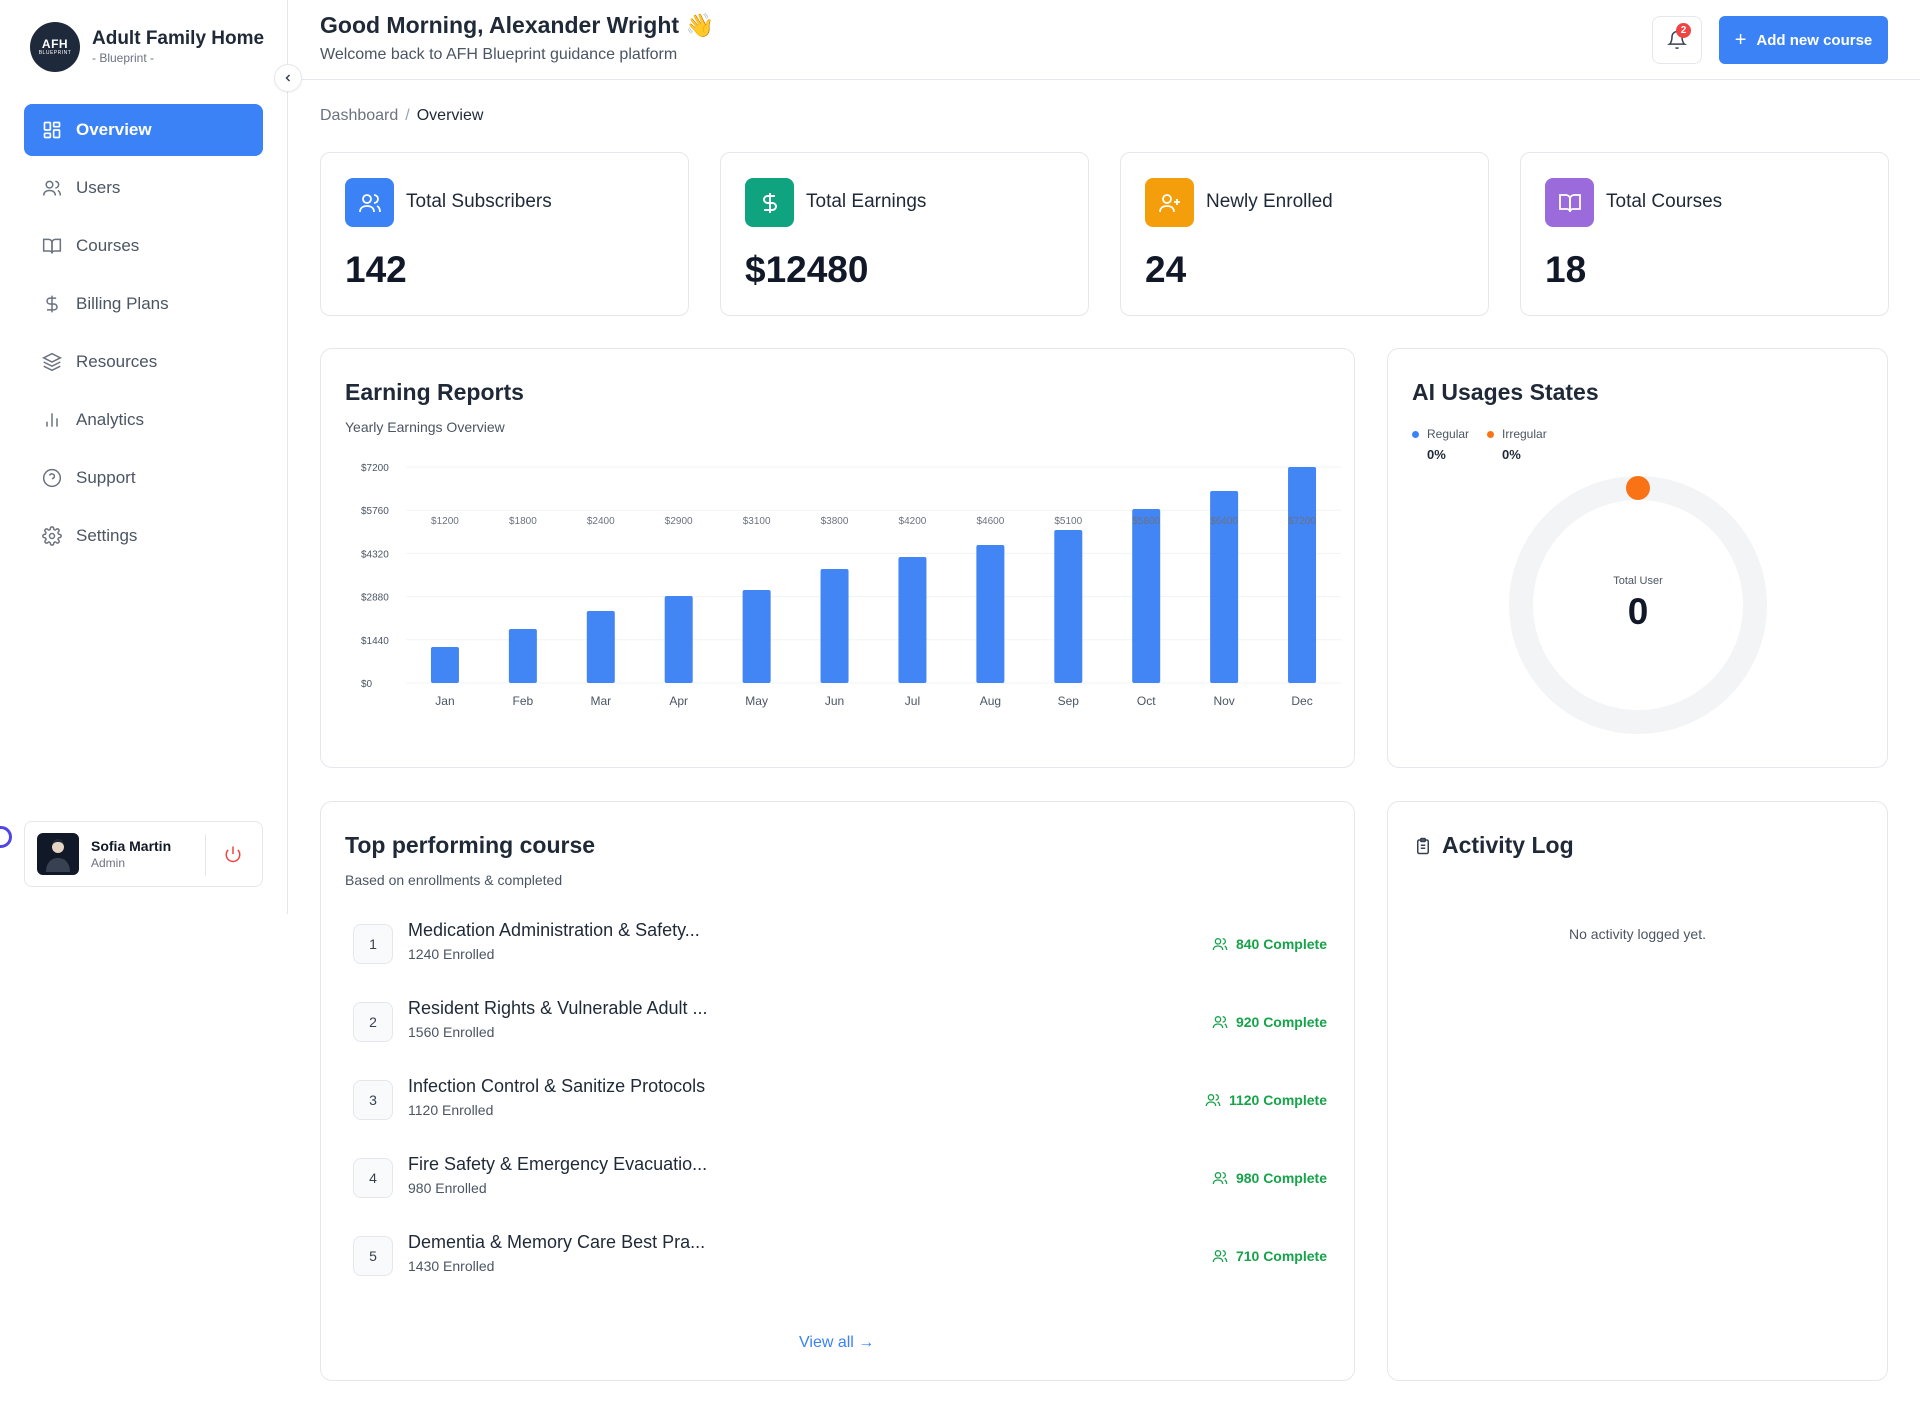 The width and height of the screenshot is (1920, 1404). I want to click on sidebar-item-label: Courses, so click(108, 245).